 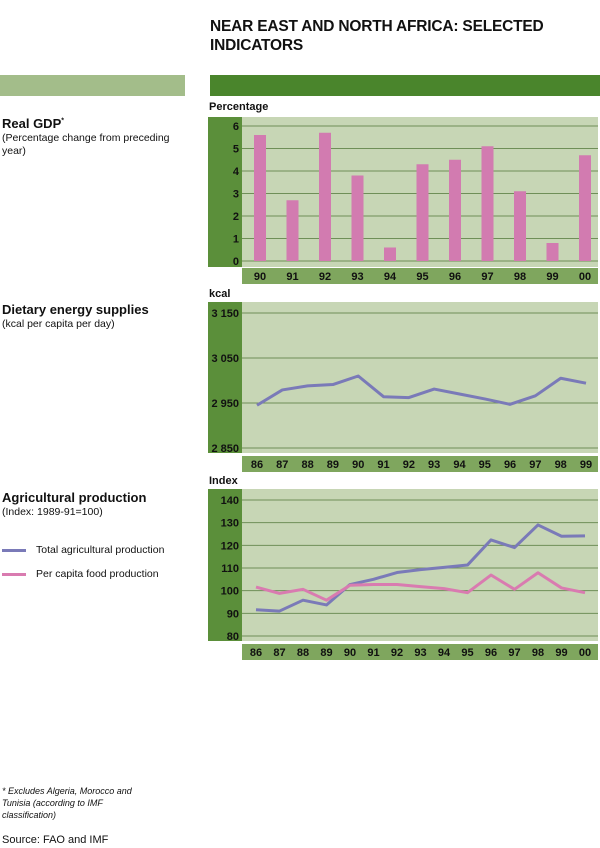 What do you see at coordinates (230, 501) in the screenshot?
I see `y-tick-label: 140` at bounding box center [230, 501].